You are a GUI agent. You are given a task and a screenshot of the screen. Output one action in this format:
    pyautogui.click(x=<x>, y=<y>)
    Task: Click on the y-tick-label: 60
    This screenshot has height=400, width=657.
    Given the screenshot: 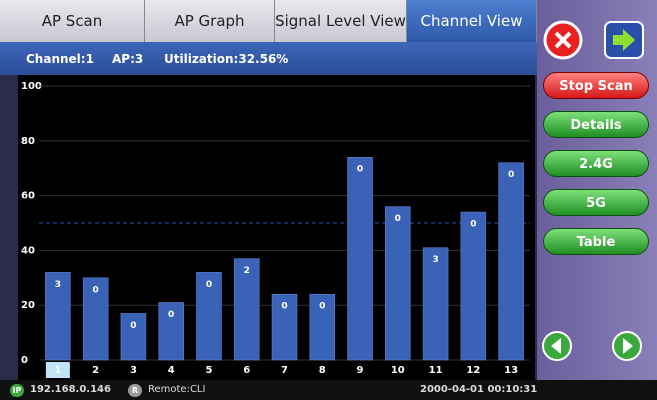 What is the action you would take?
    pyautogui.click(x=28, y=196)
    